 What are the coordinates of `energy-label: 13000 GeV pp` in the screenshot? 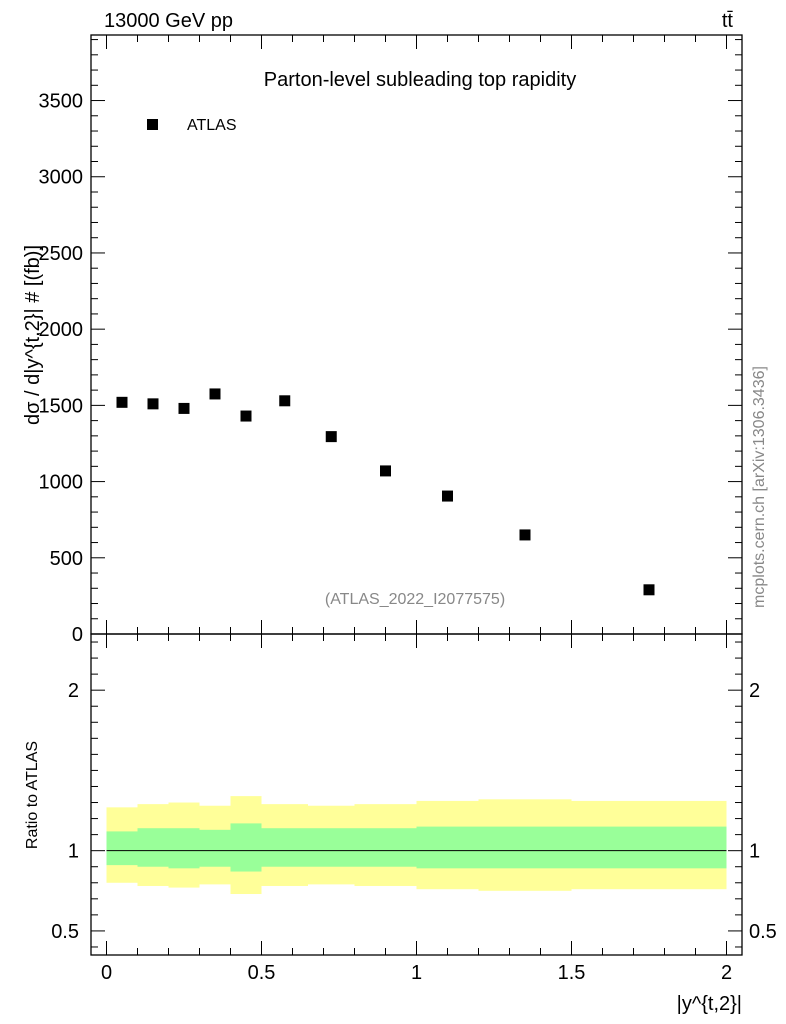 It's located at (168, 21).